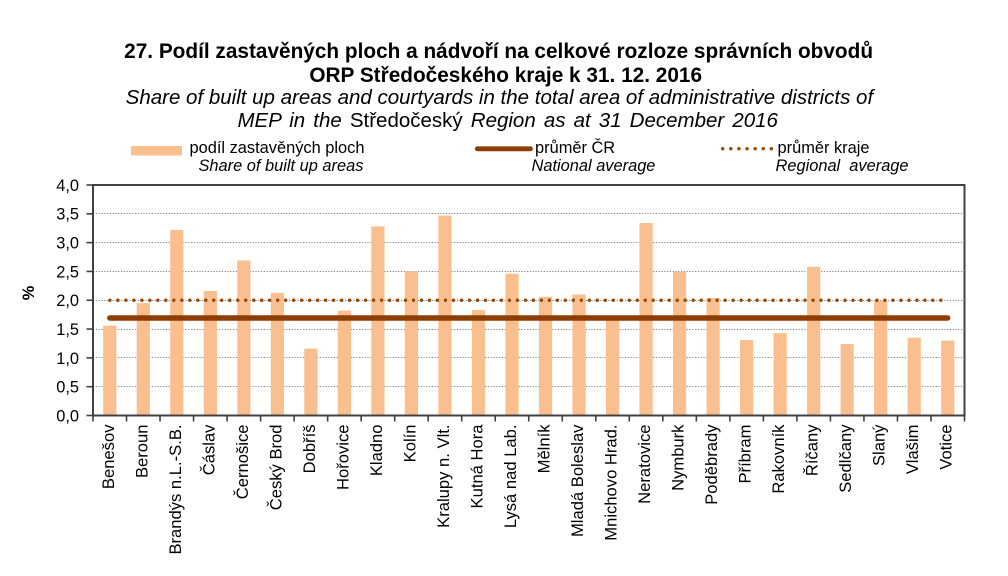  Describe the element at coordinates (644, 464) in the screenshot. I see `svg-text: Neratovice` at that location.